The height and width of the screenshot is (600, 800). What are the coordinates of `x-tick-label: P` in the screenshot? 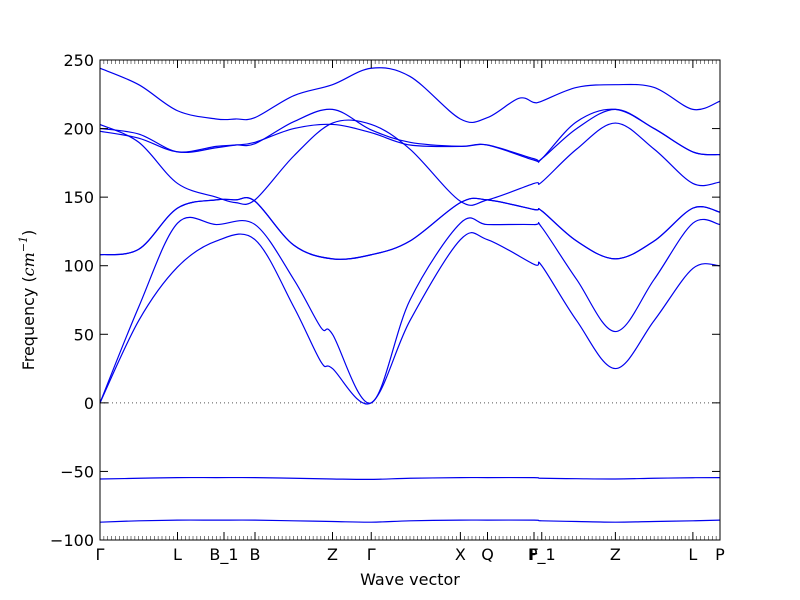 It's located at (720, 554).